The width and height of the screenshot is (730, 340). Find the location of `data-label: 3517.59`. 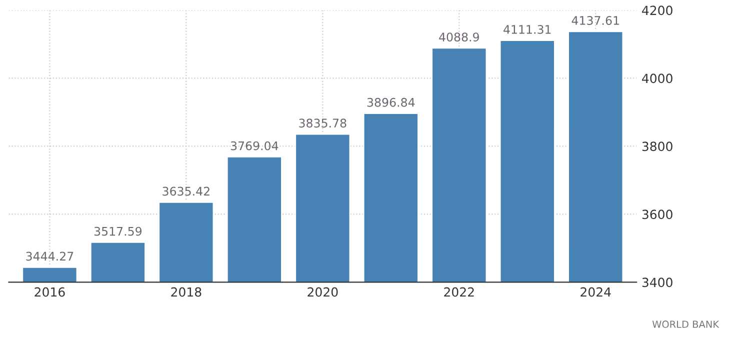

data-label: 3517.59 is located at coordinates (118, 231).